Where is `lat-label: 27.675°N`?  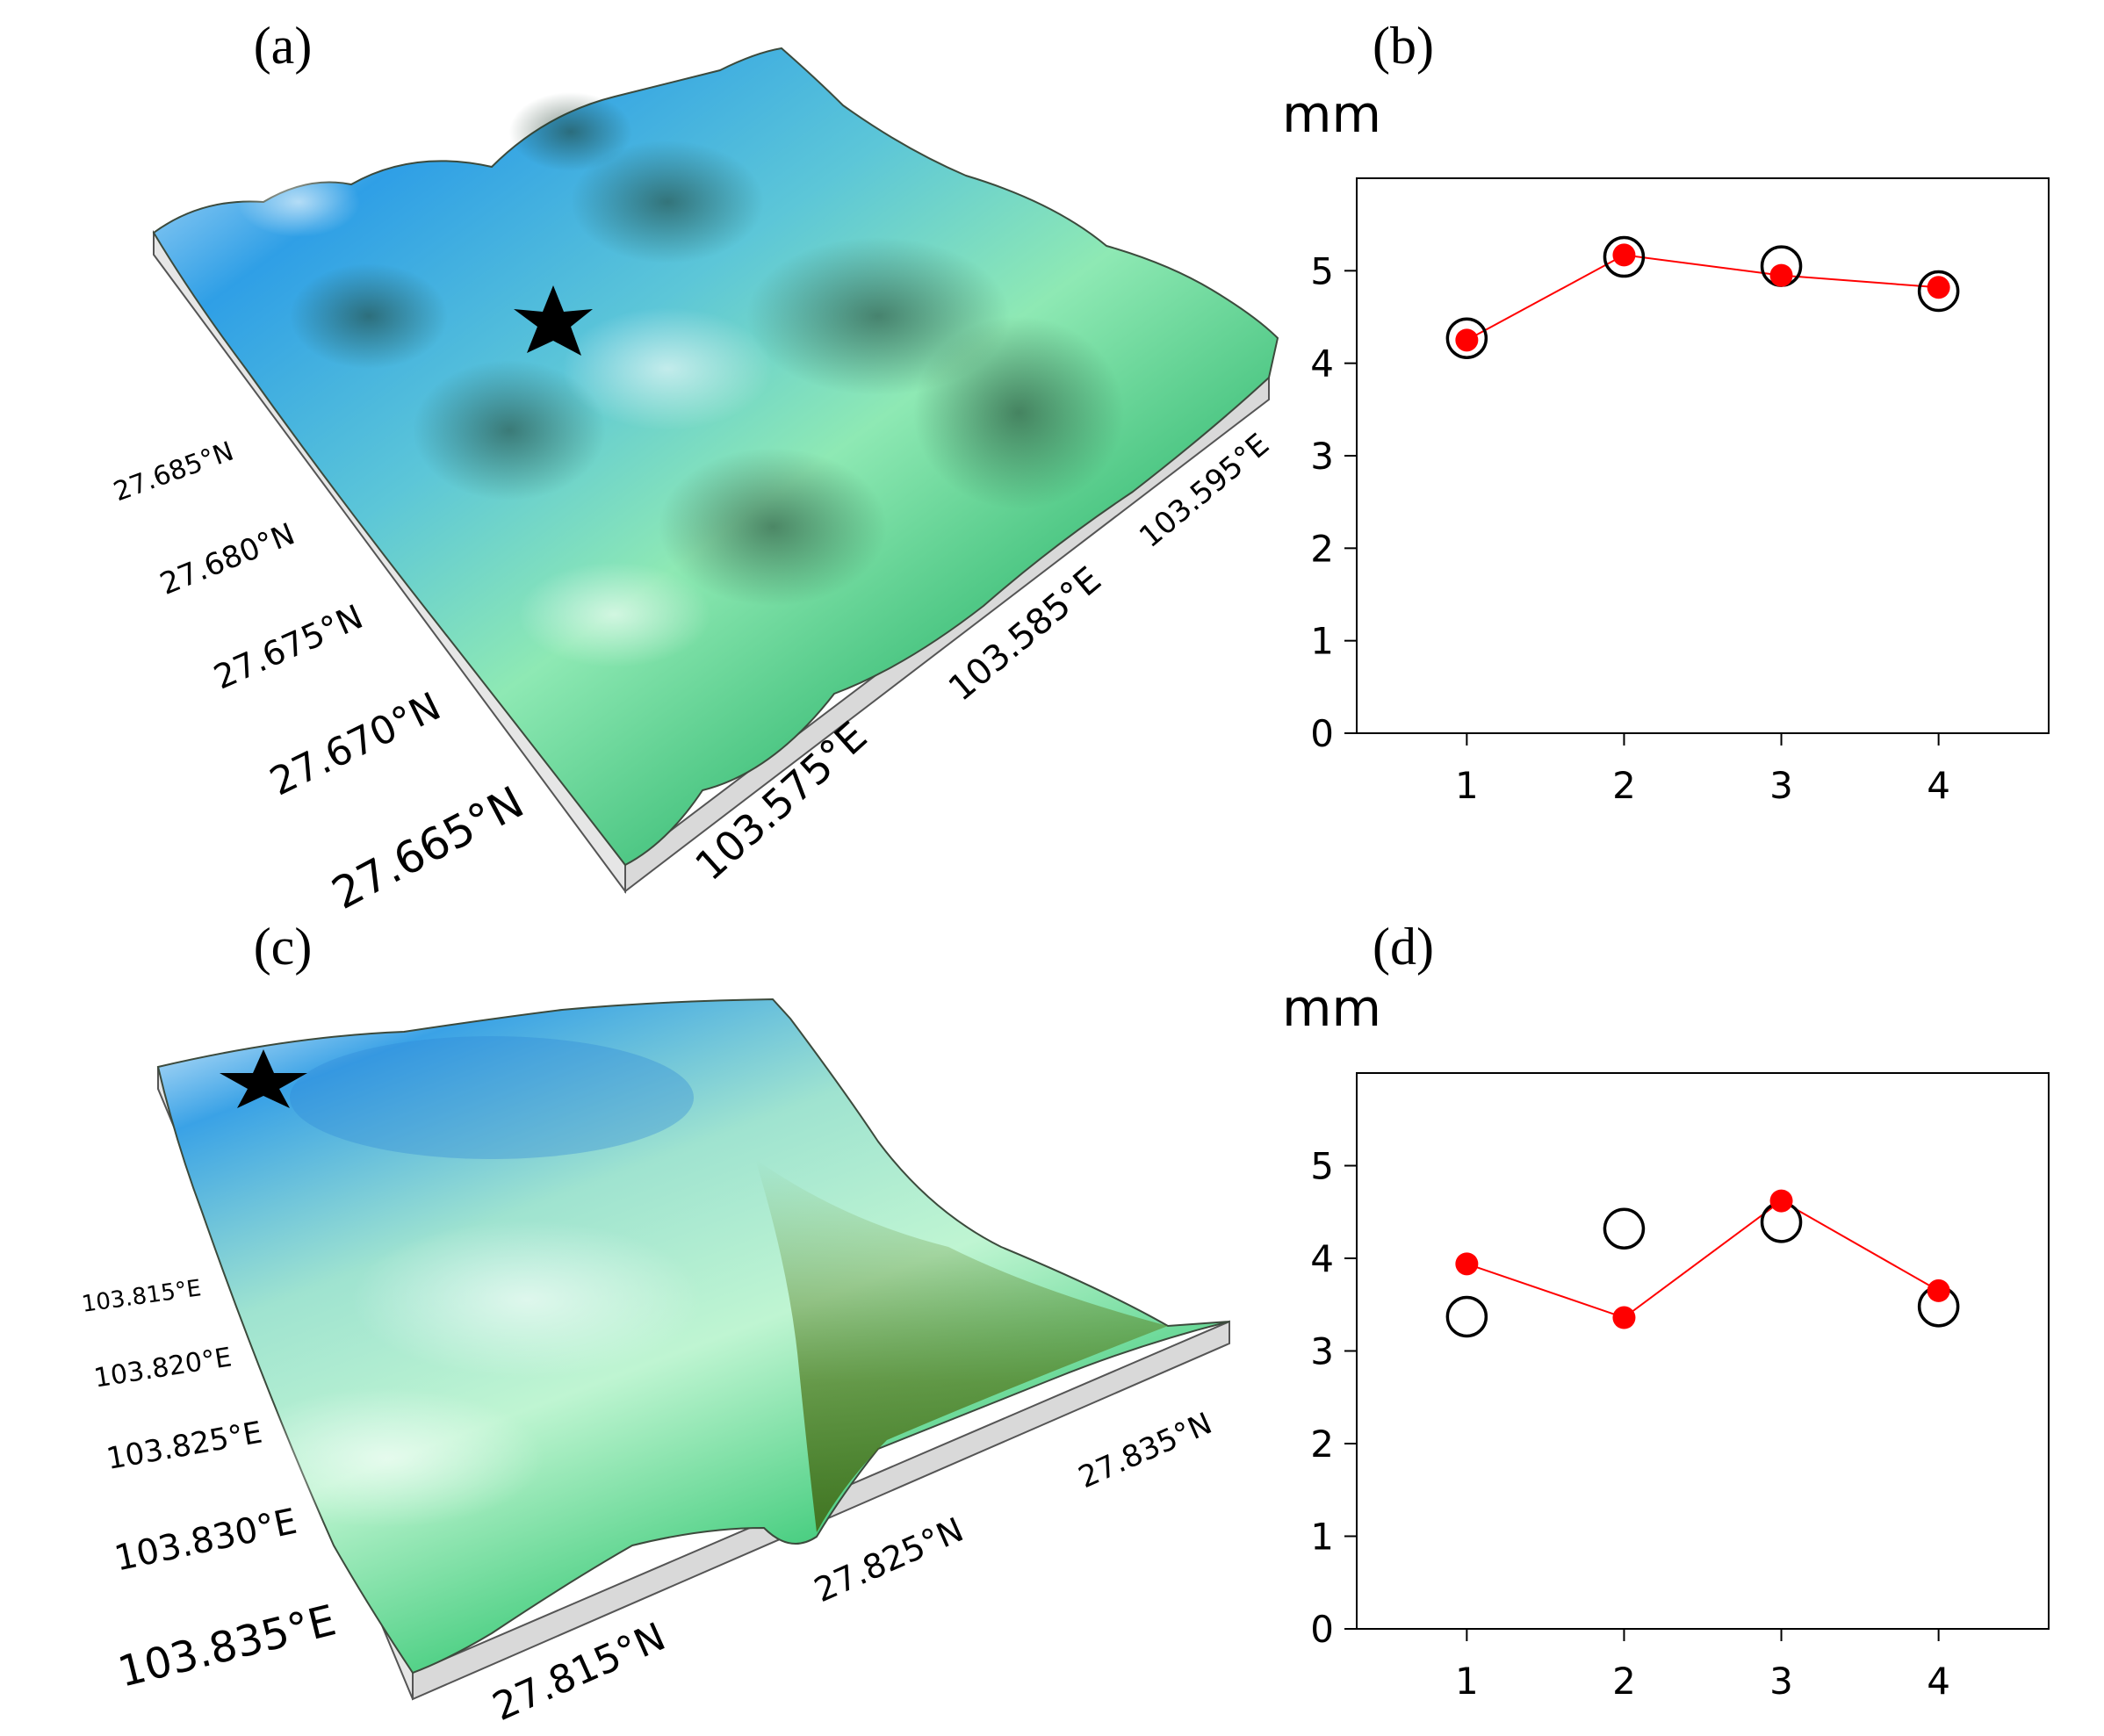
lat-label: 27.675°N is located at coordinates (288, 647).